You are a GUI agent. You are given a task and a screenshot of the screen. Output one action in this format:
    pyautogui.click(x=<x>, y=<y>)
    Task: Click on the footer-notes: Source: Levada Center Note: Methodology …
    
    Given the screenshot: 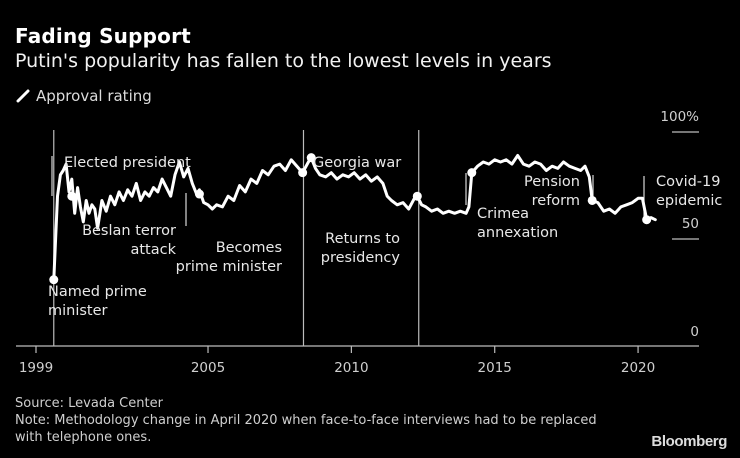 What is the action you would take?
    pyautogui.click(x=315, y=420)
    